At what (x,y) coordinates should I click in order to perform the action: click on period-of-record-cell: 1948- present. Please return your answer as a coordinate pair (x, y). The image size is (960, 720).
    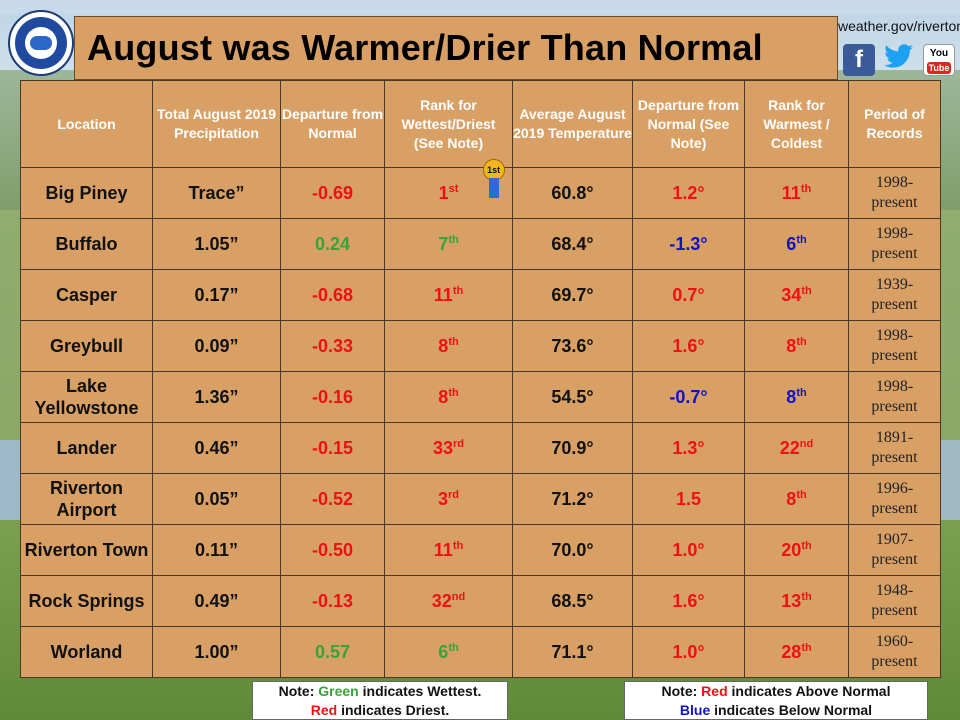
    Looking at the image, I should click on (894, 601).